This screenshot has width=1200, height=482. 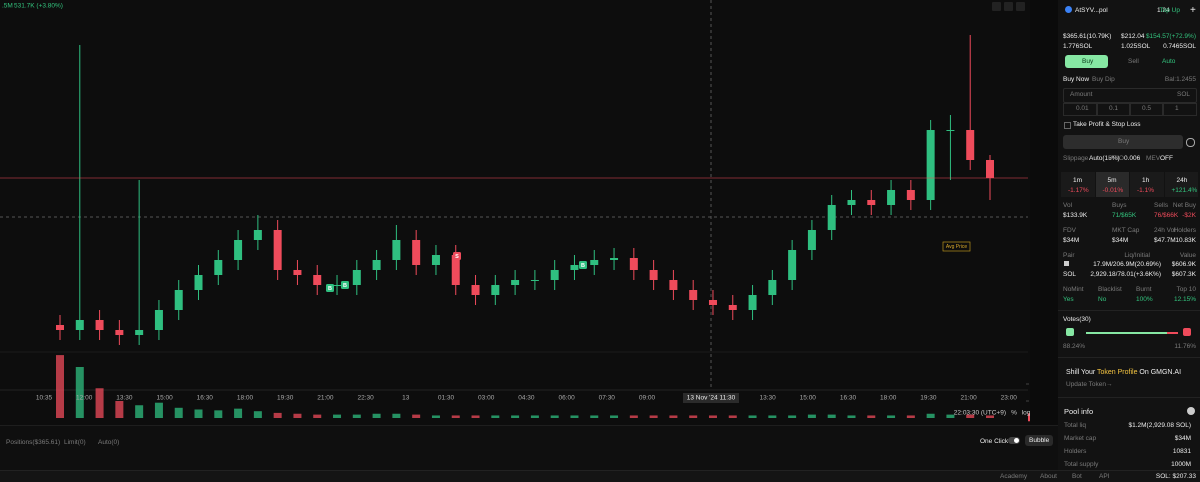 I want to click on setting: 0.006, so click(x=1132, y=158).